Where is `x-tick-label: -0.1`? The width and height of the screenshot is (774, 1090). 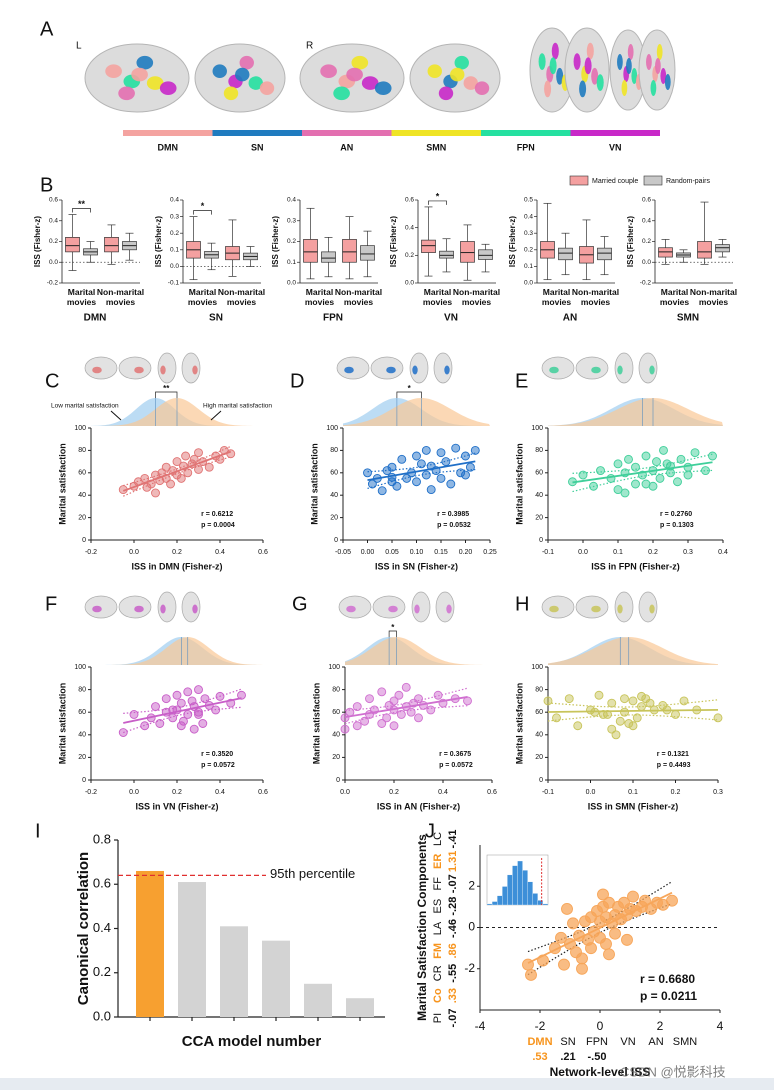 x-tick-label: -0.1 is located at coordinates (548, 792).